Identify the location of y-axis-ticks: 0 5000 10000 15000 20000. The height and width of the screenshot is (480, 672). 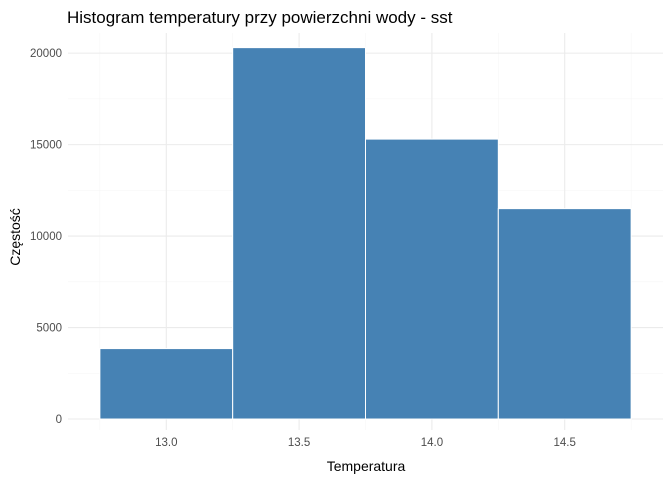
(46, 237).